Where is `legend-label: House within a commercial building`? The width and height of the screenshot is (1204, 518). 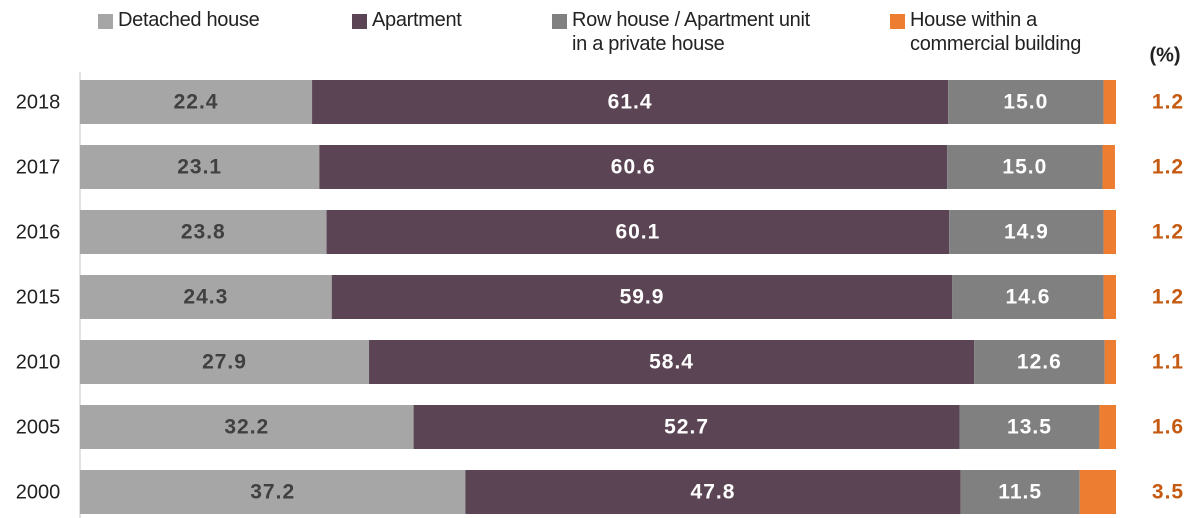
legend-label: House within a commercial building is located at coordinates (996, 32).